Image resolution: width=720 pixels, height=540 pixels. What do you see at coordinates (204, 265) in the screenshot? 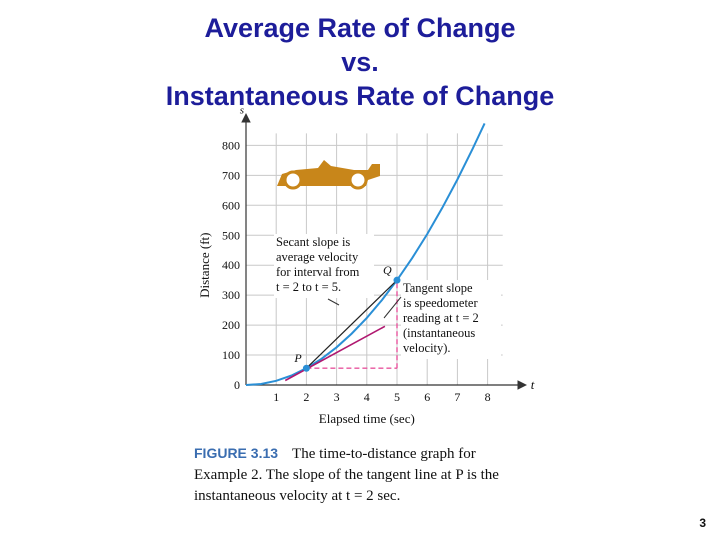
I see `y-axis-label: Distance (ft)` at bounding box center [204, 265].